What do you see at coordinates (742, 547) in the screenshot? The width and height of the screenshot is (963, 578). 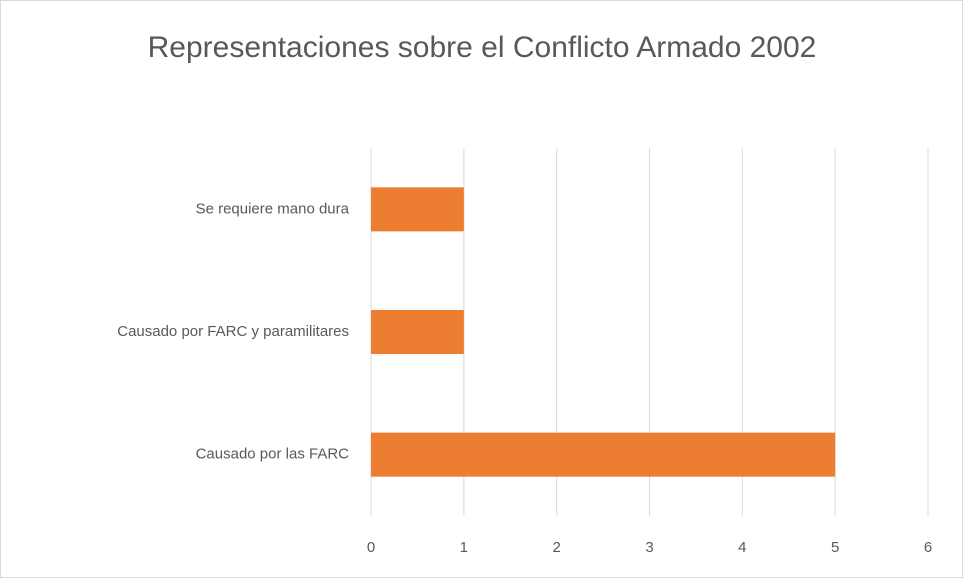 I see `x-tick-label: 4` at bounding box center [742, 547].